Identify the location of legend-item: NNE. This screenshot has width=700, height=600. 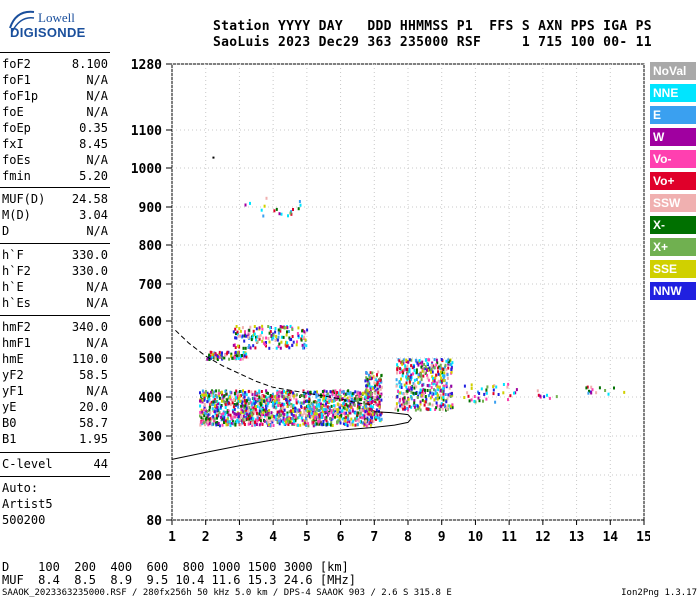
(673, 93).